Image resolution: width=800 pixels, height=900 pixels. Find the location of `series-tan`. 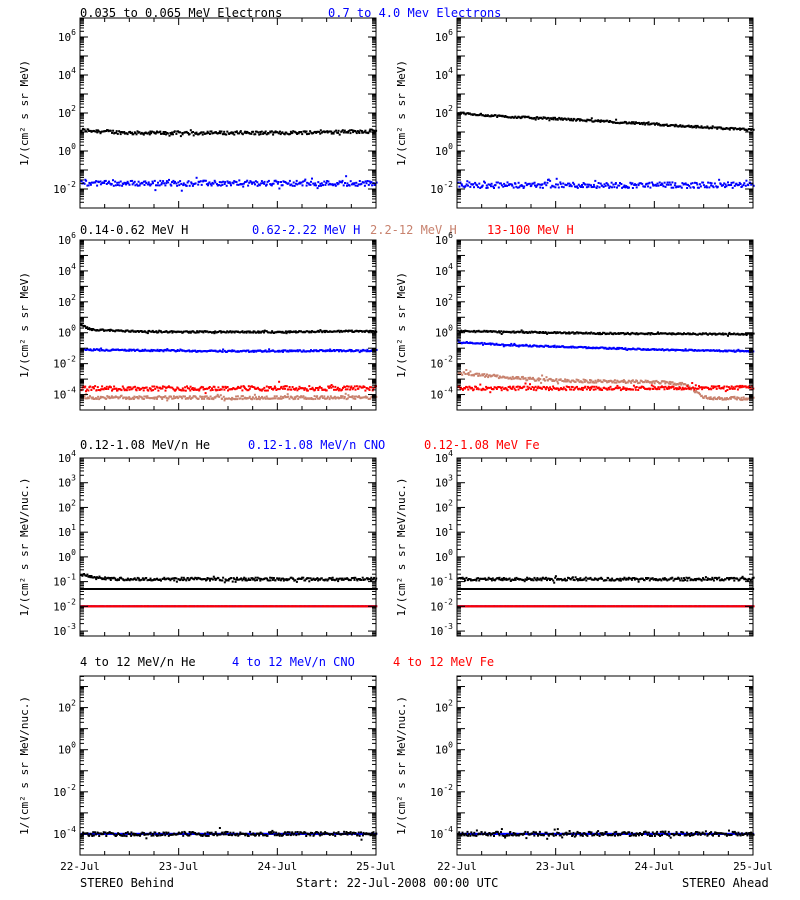

series-tan is located at coordinates (606, 385).